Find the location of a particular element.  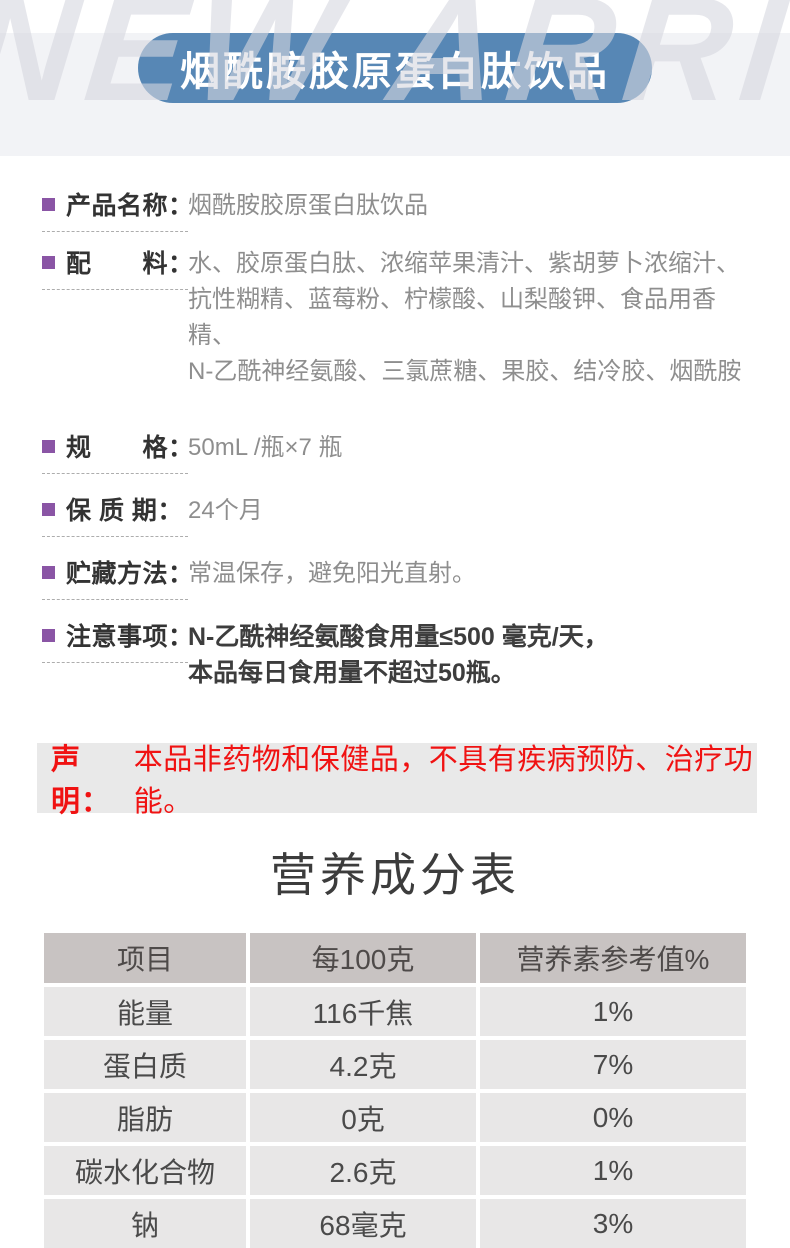

table-cell: 脂肪 is located at coordinates (145, 1117).